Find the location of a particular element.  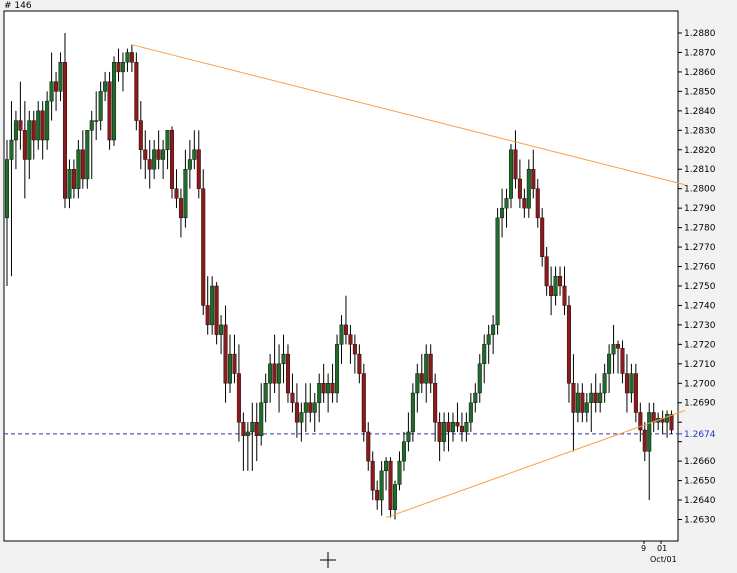

y-tick-label: 1.2720 is located at coordinates (700, 345).